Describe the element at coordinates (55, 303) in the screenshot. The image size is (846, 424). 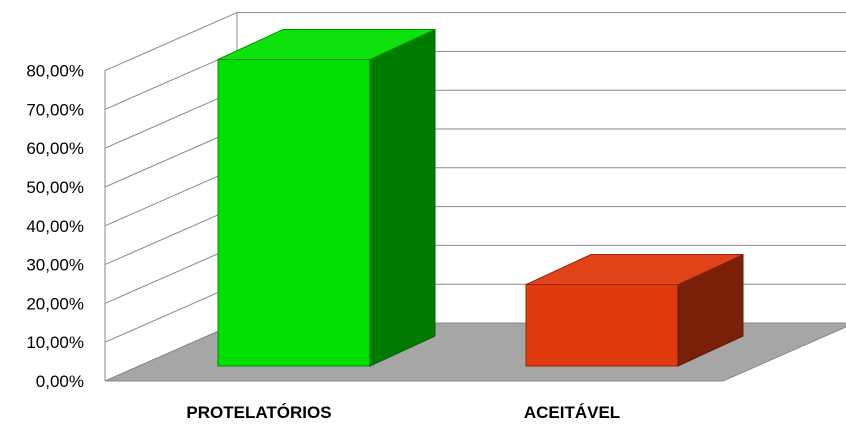
I see `y-tick-label: 20,00%` at that location.